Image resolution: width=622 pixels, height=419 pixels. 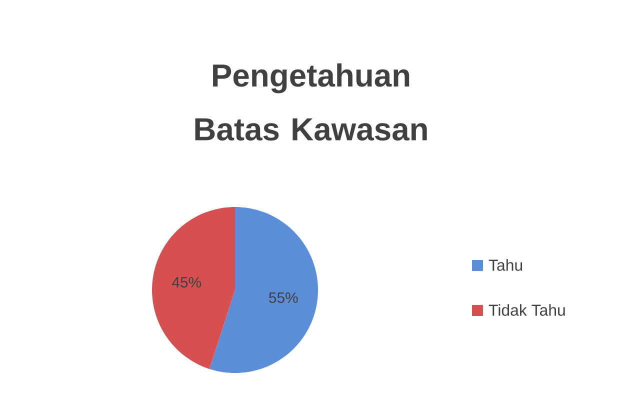 What do you see at coordinates (311, 102) in the screenshot?
I see `chart-title: Pengetahuan Batas Kawasan` at bounding box center [311, 102].